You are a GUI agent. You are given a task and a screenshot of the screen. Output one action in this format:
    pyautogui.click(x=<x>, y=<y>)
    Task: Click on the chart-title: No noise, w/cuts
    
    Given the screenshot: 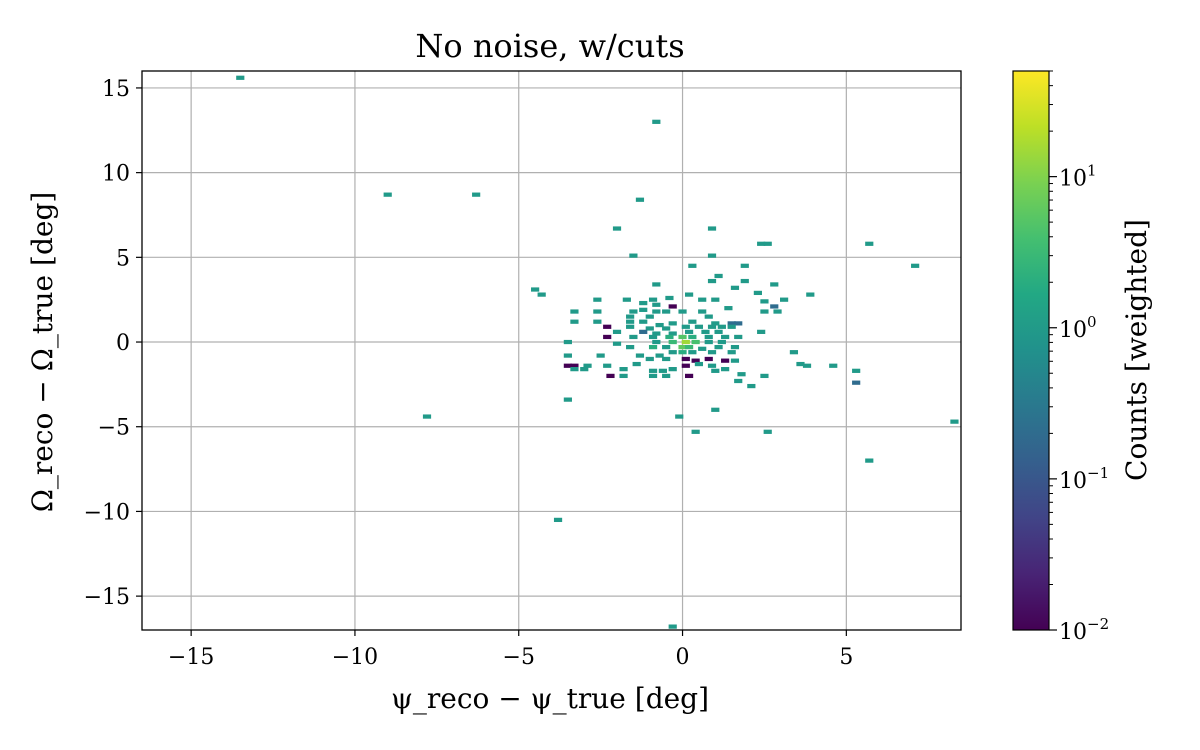 What is the action you would take?
    pyautogui.click(x=549, y=46)
    